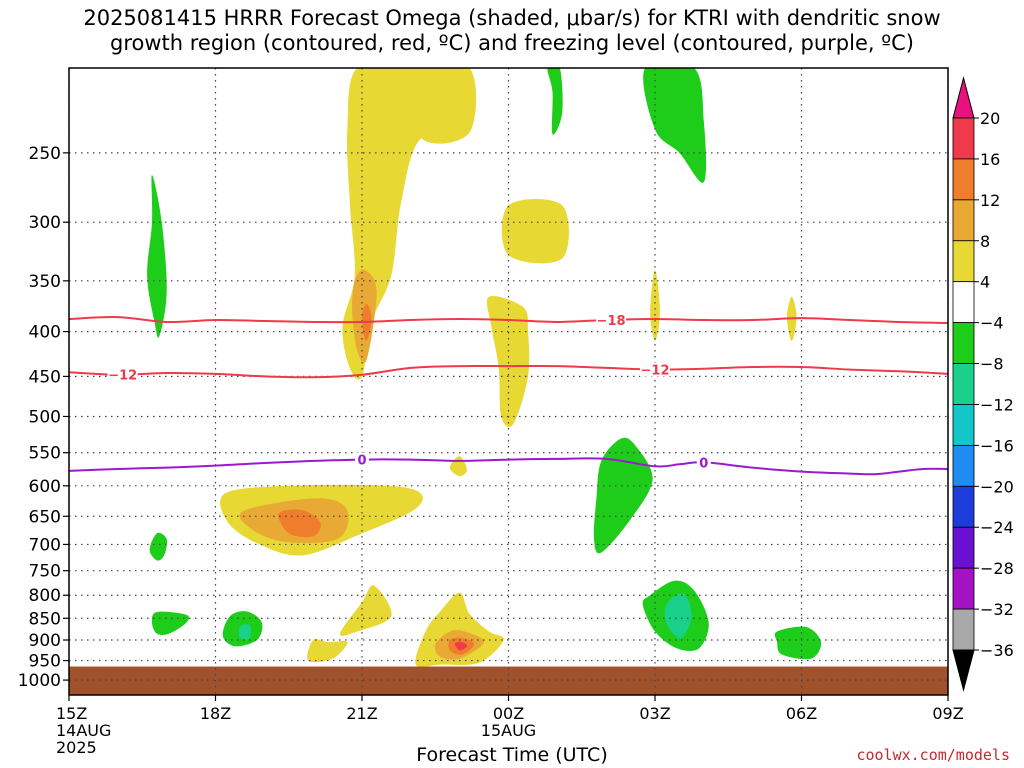  I want to click on colorbar-label-7: −12, so click(997, 404).